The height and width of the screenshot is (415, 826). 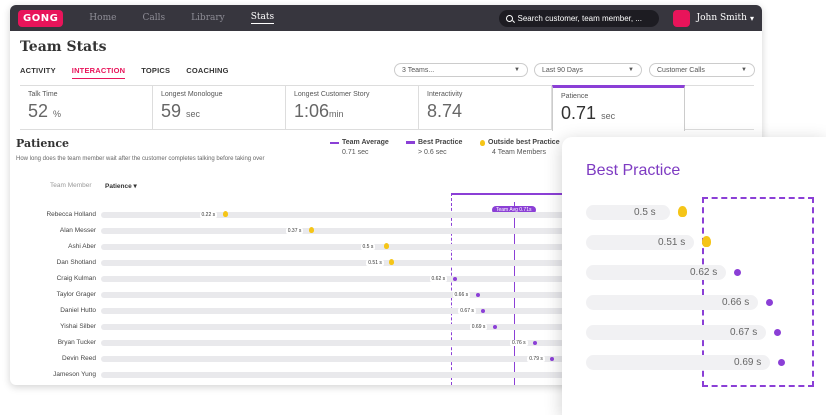 I want to click on best-practice-band, so click(x=526, y=194).